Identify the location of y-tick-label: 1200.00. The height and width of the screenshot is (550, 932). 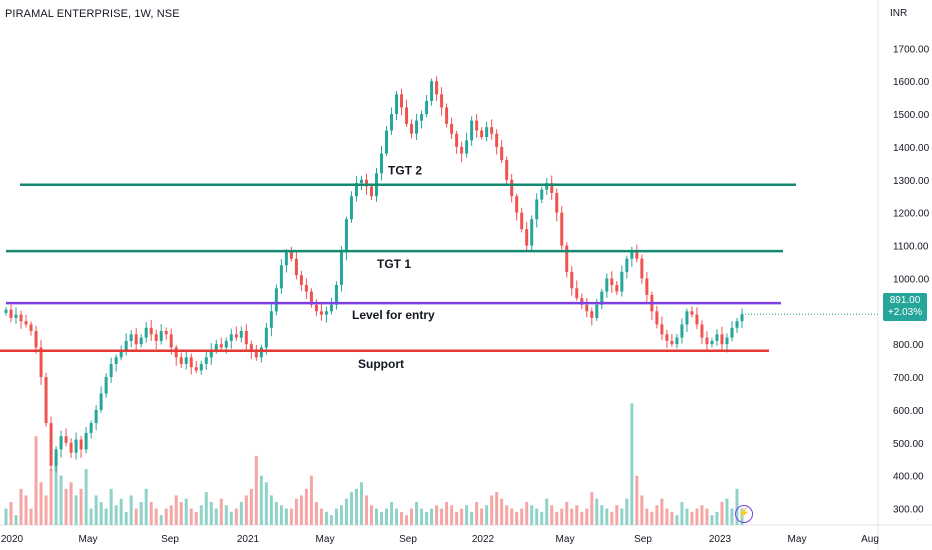
(911, 214).